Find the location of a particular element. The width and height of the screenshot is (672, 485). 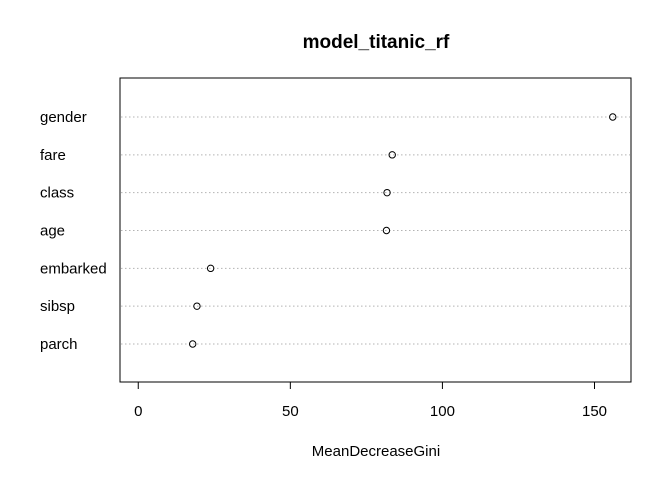

chart-title: model_titanic_rf is located at coordinates (376, 42).